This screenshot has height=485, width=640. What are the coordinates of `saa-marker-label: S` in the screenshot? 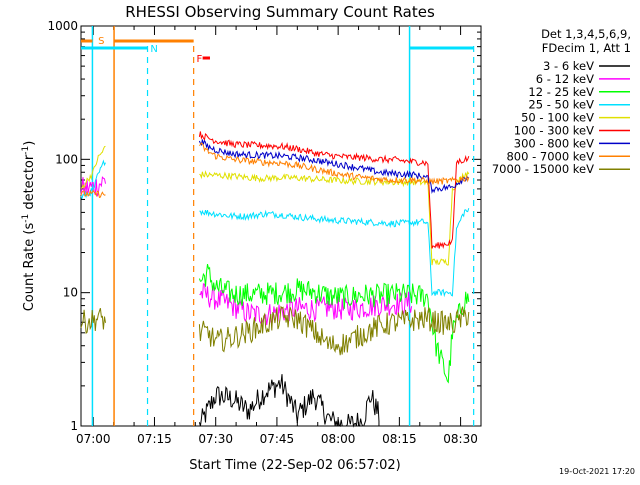 It's located at (101, 41).